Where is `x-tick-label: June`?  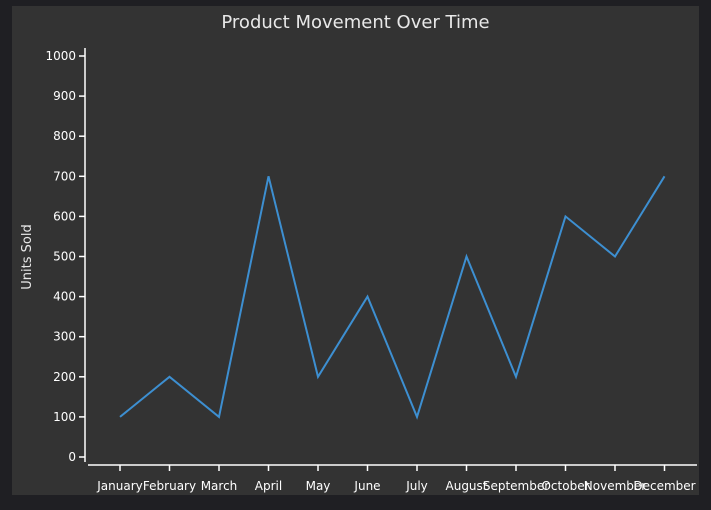 x-tick-label: June is located at coordinates (366, 486).